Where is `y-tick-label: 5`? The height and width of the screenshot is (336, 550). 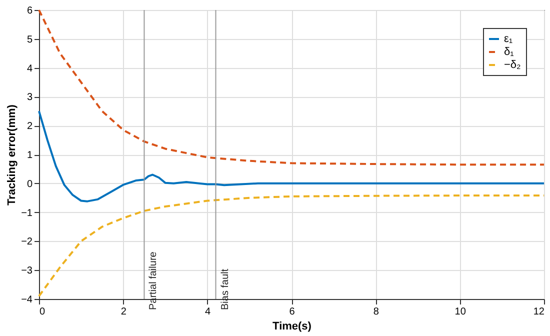
y-tick-label: 5 is located at coordinates (29, 40).